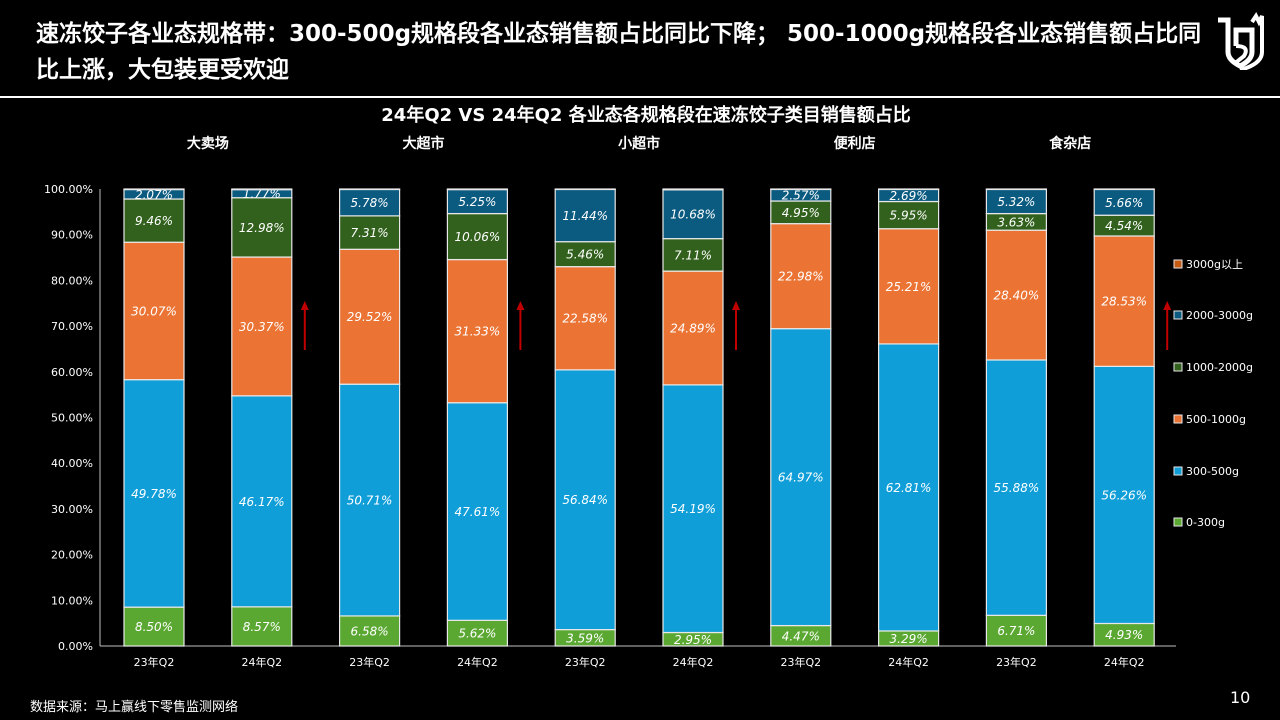 Image resolution: width=1280 pixels, height=720 pixels. What do you see at coordinates (1124, 495) in the screenshot?
I see `data-label: 56.26%` at bounding box center [1124, 495].